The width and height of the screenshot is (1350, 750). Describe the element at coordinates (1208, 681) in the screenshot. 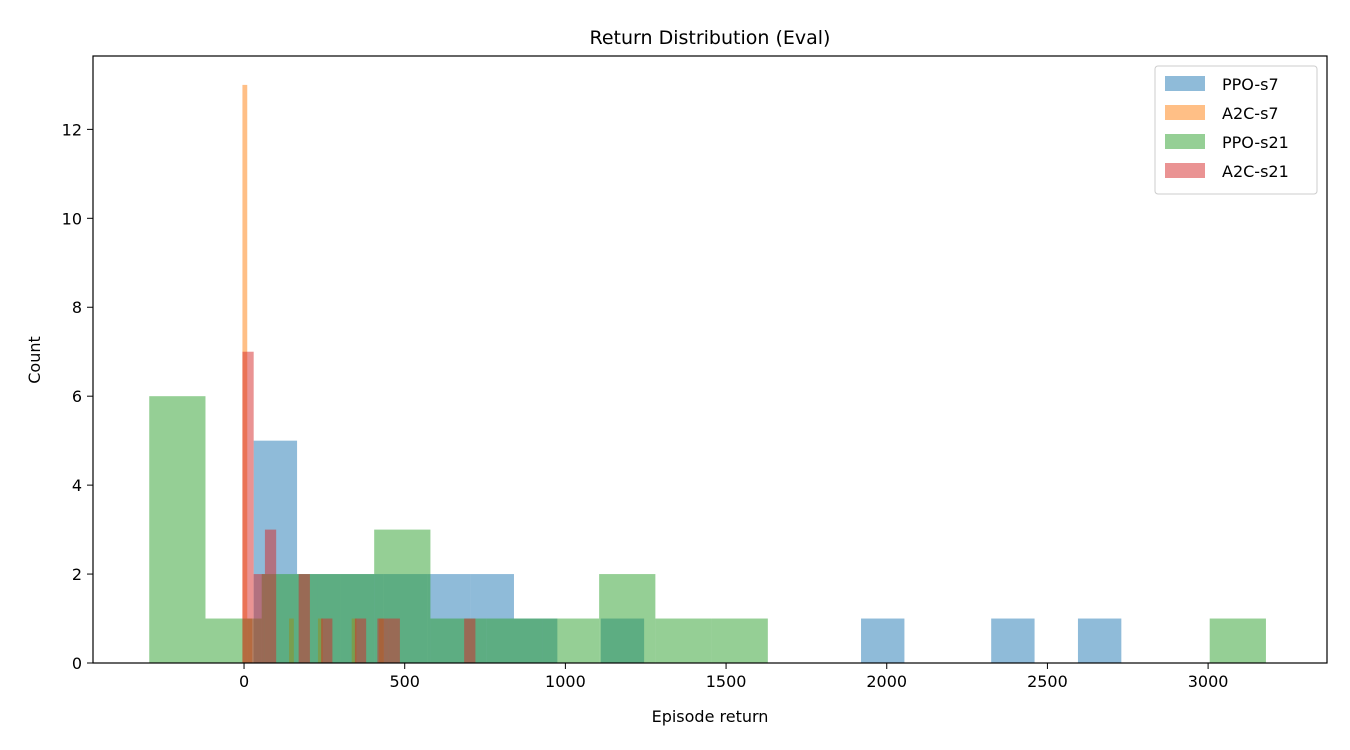

I see `x-tick-label-6: 3000` at that location.